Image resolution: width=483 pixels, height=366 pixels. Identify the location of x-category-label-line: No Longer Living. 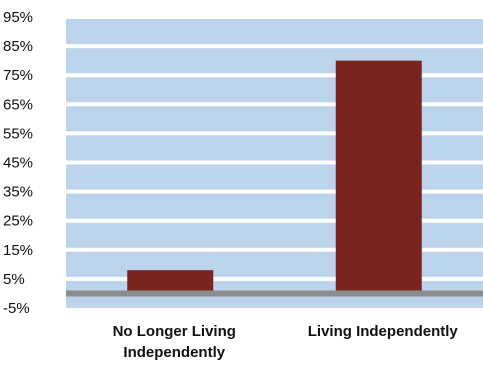
(174, 331).